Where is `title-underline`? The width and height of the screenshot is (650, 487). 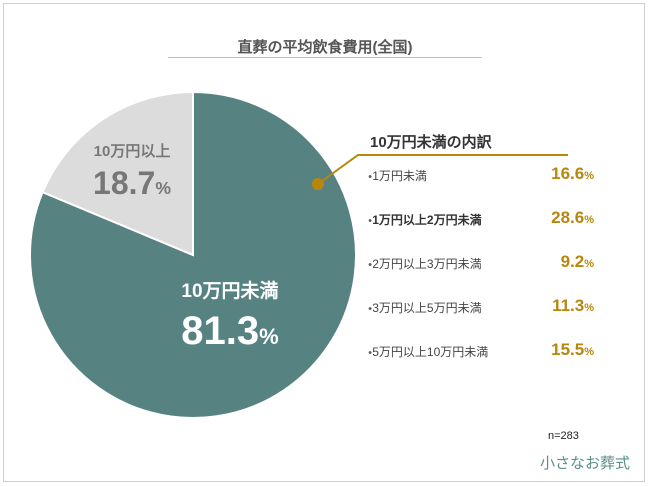 title-underline is located at coordinates (325, 57).